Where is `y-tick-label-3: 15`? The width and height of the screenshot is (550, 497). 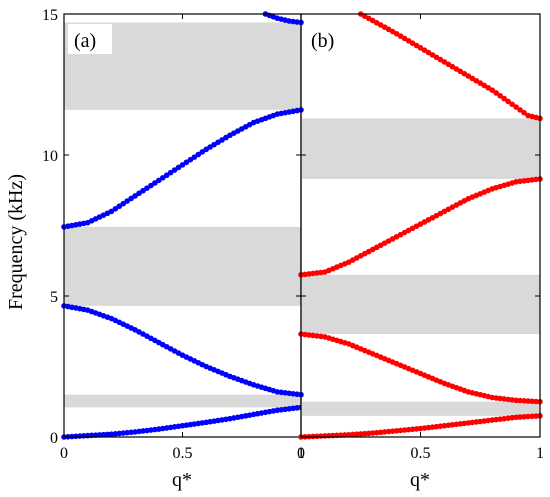 y-tick-label-3: 15 is located at coordinates (50, 15).